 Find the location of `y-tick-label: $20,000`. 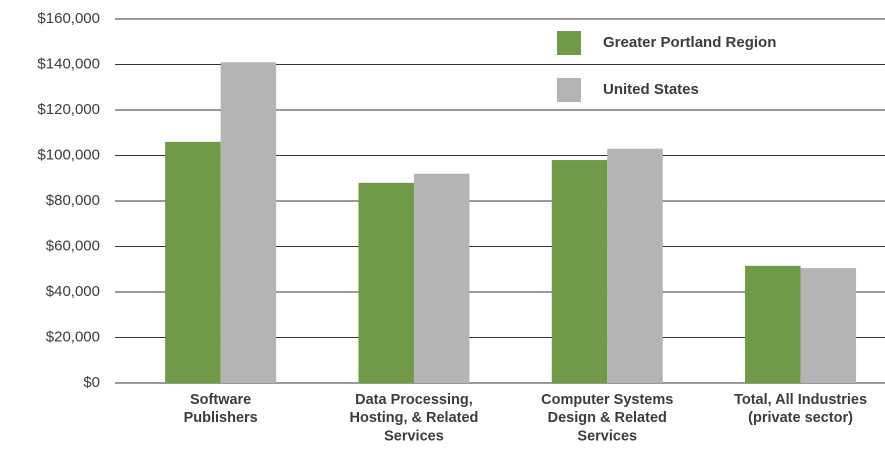

y-tick-label: $20,000 is located at coordinates (73, 336).